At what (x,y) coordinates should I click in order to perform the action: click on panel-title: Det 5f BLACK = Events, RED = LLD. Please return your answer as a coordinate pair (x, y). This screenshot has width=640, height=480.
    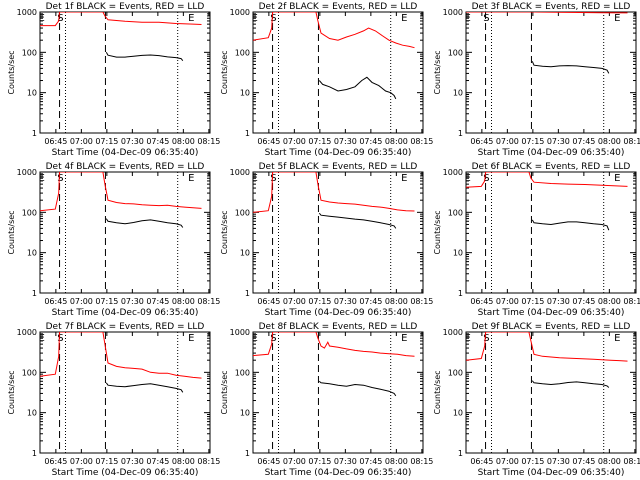
    Looking at the image, I should click on (338, 167).